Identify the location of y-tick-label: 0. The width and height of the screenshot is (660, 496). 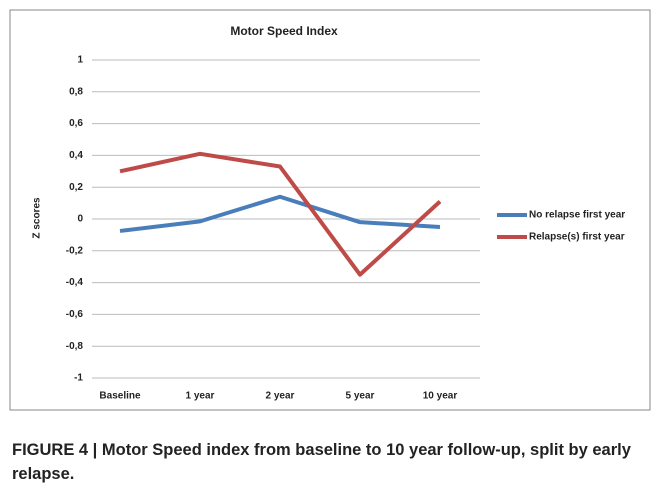
(80, 219).